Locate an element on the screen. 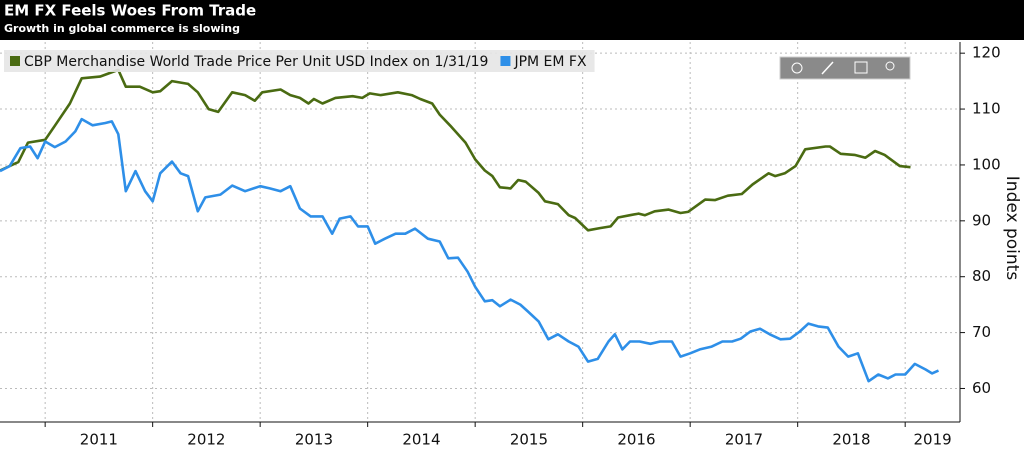  x-tick-label: 2016 is located at coordinates (636, 440).